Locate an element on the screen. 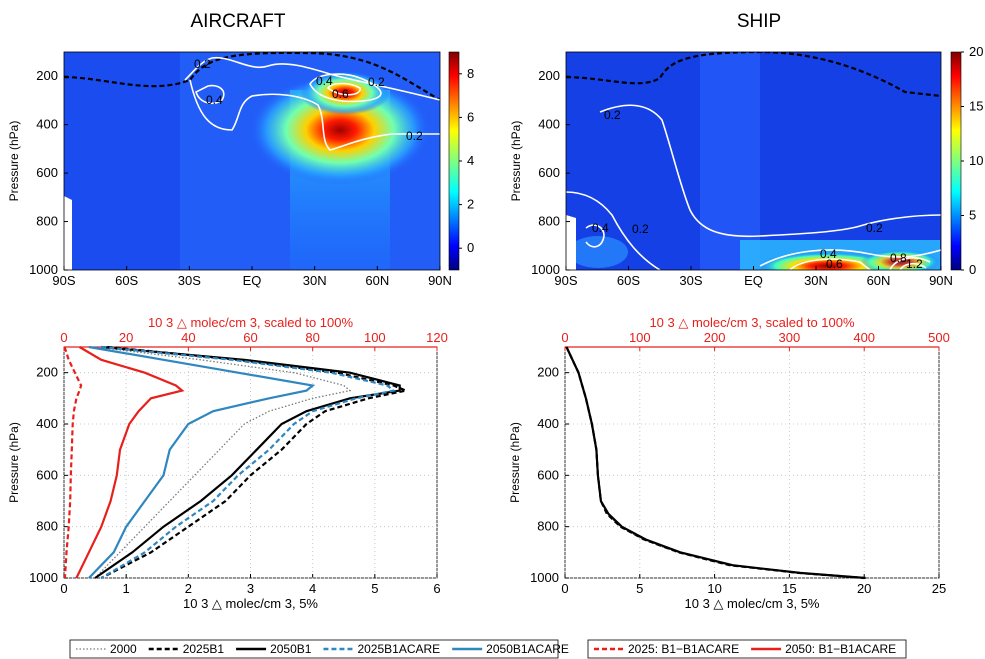  x-tick-label: 1 is located at coordinates (126, 588).